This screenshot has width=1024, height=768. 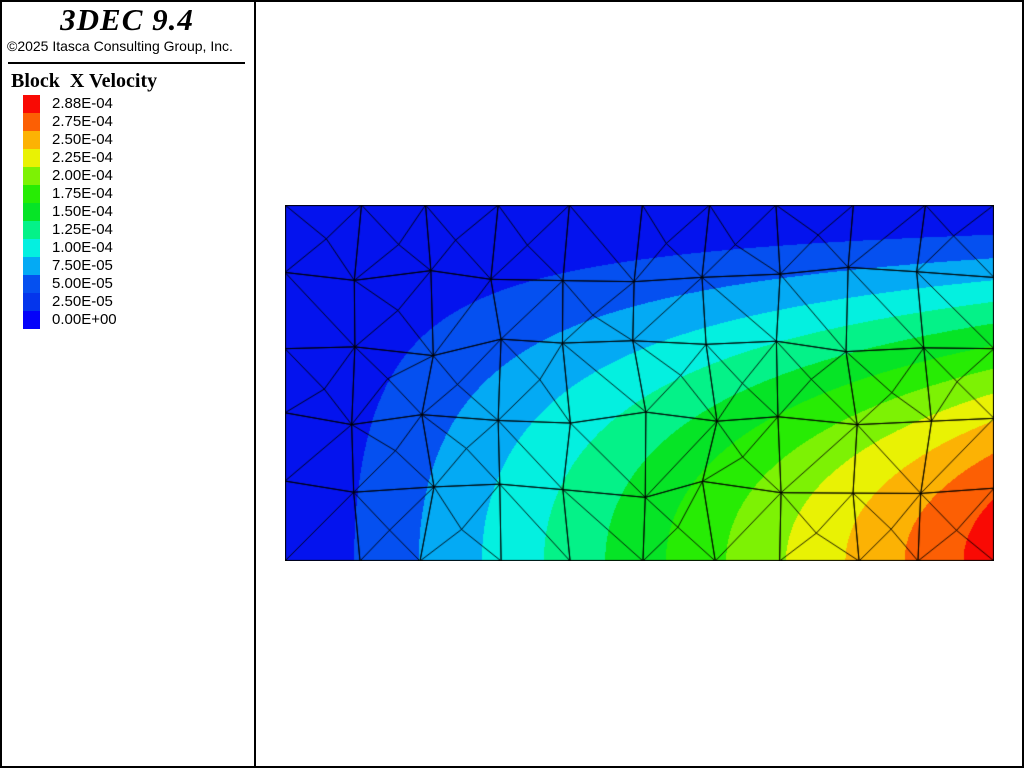 I want to click on legend-value-label: 7.50E-05, so click(x=82, y=265).